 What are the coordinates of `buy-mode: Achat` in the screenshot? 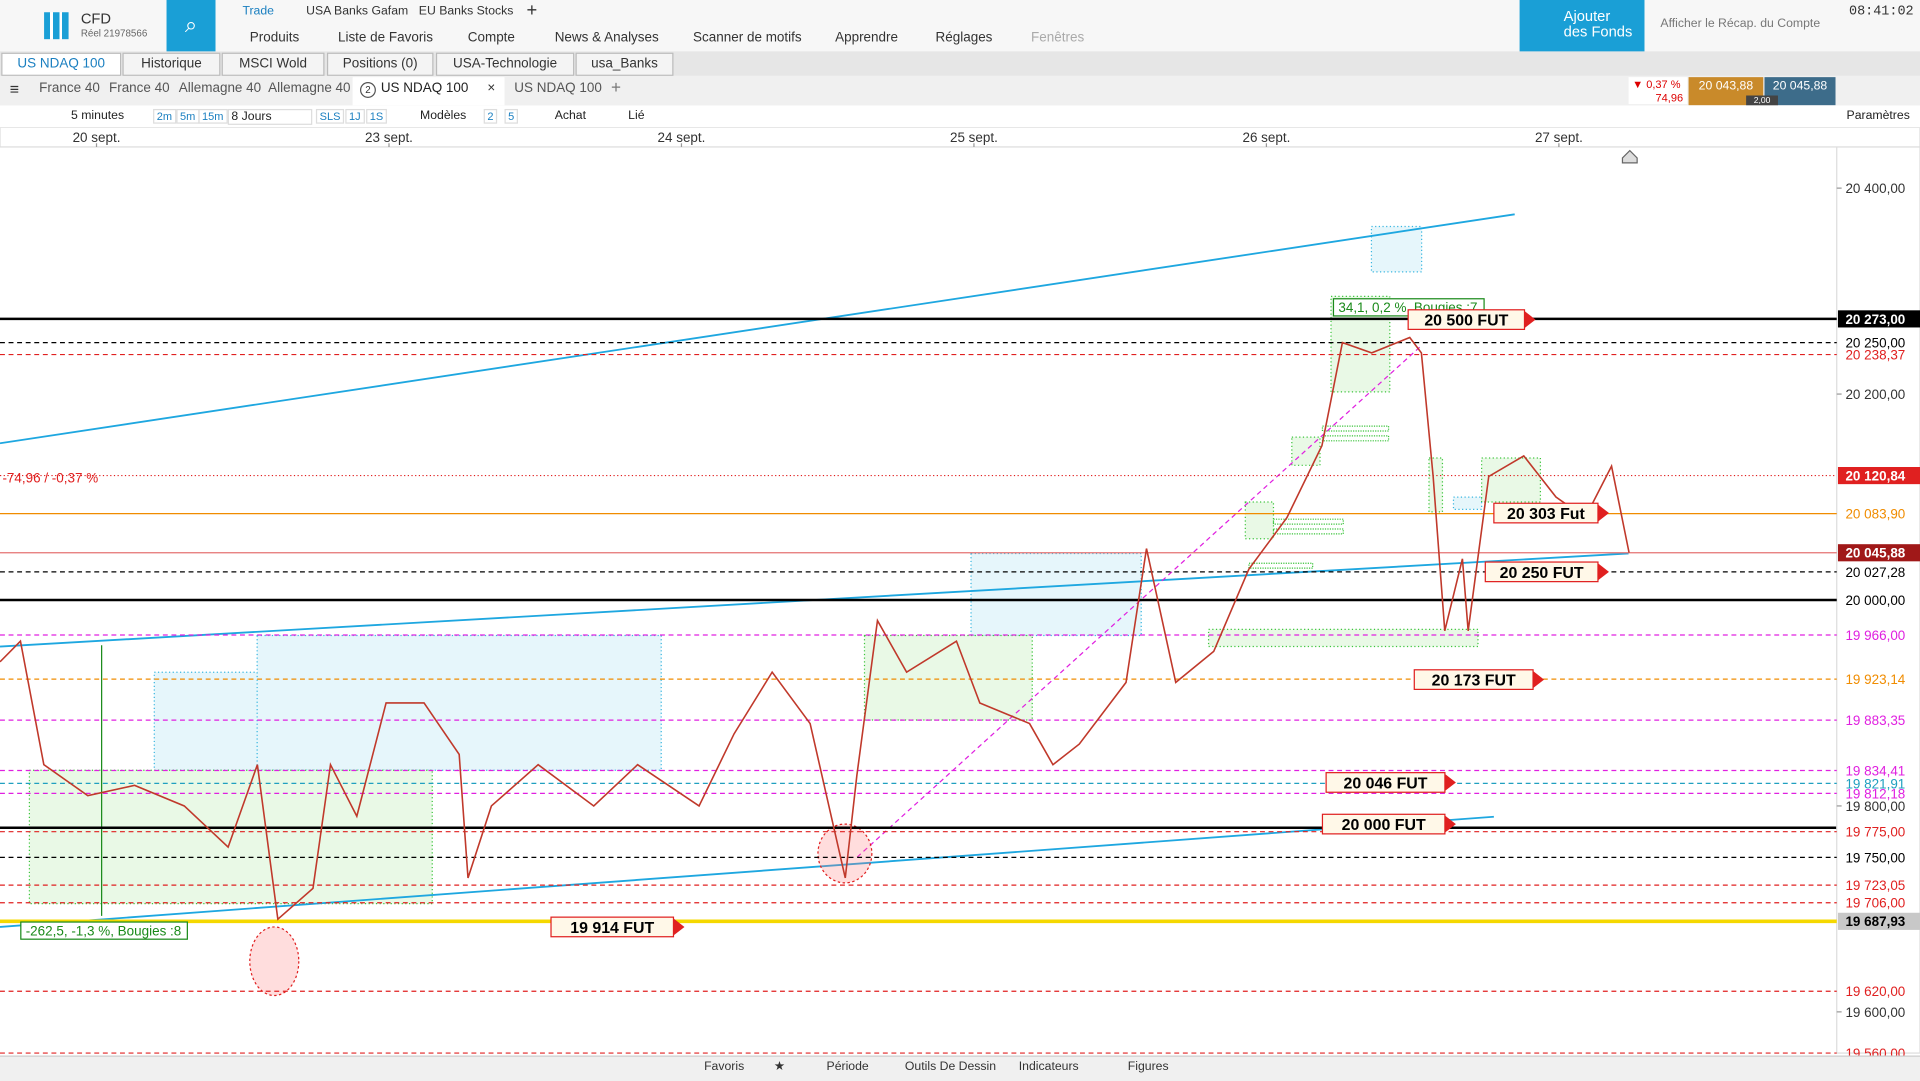 It's located at (570, 115).